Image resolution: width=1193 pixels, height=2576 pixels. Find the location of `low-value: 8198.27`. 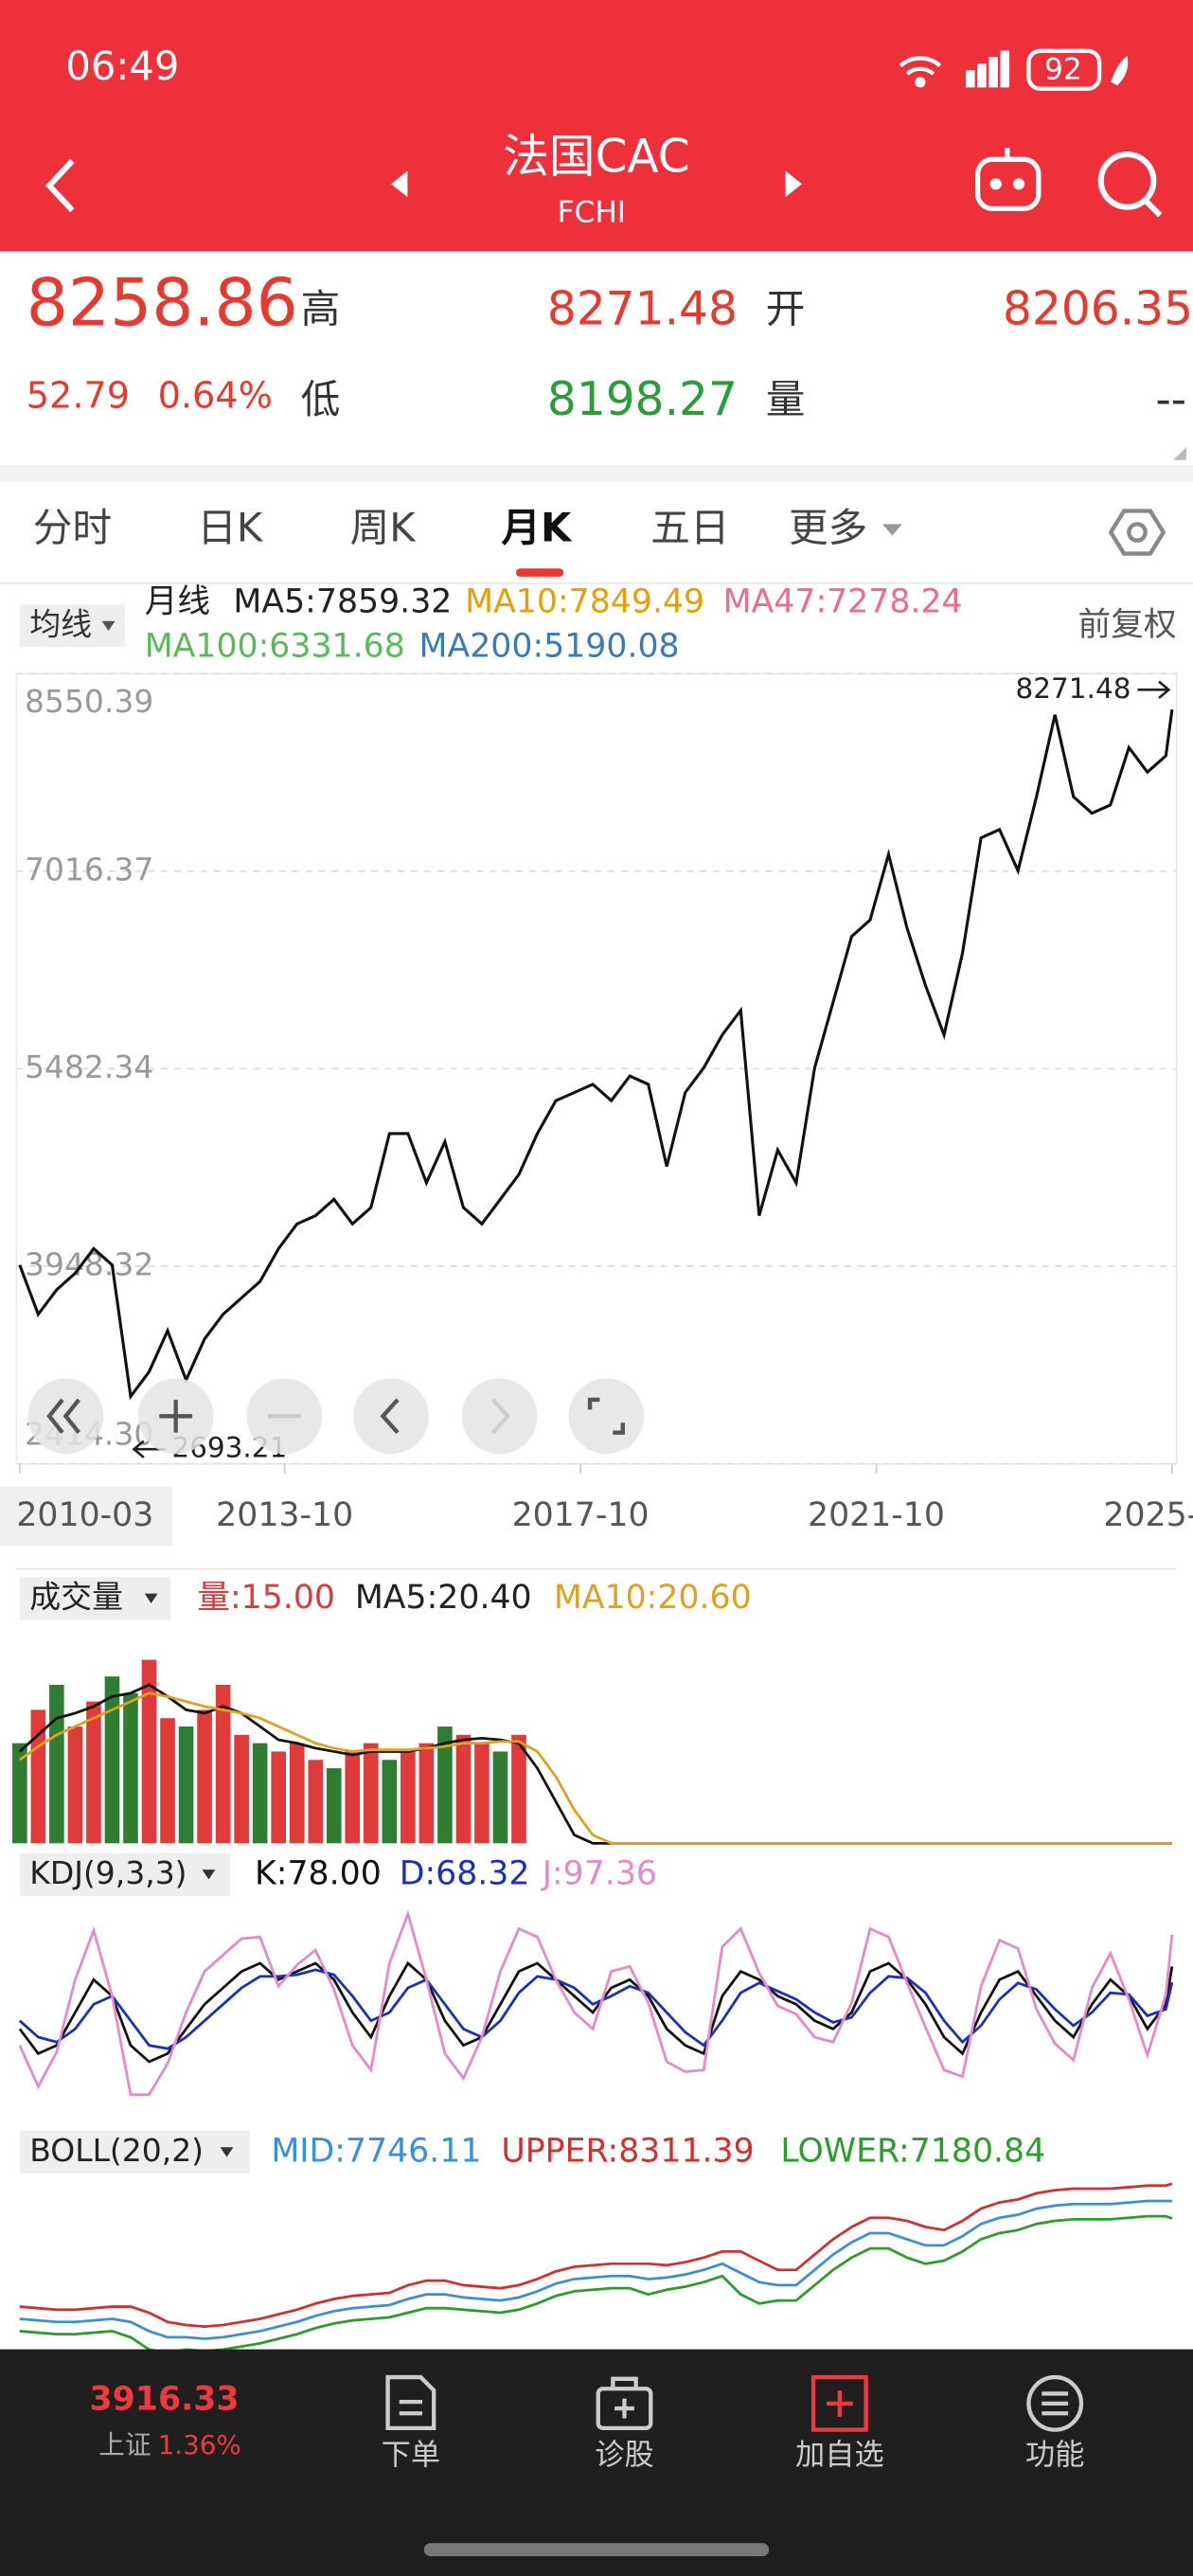

low-value: 8198.27 is located at coordinates (642, 399).